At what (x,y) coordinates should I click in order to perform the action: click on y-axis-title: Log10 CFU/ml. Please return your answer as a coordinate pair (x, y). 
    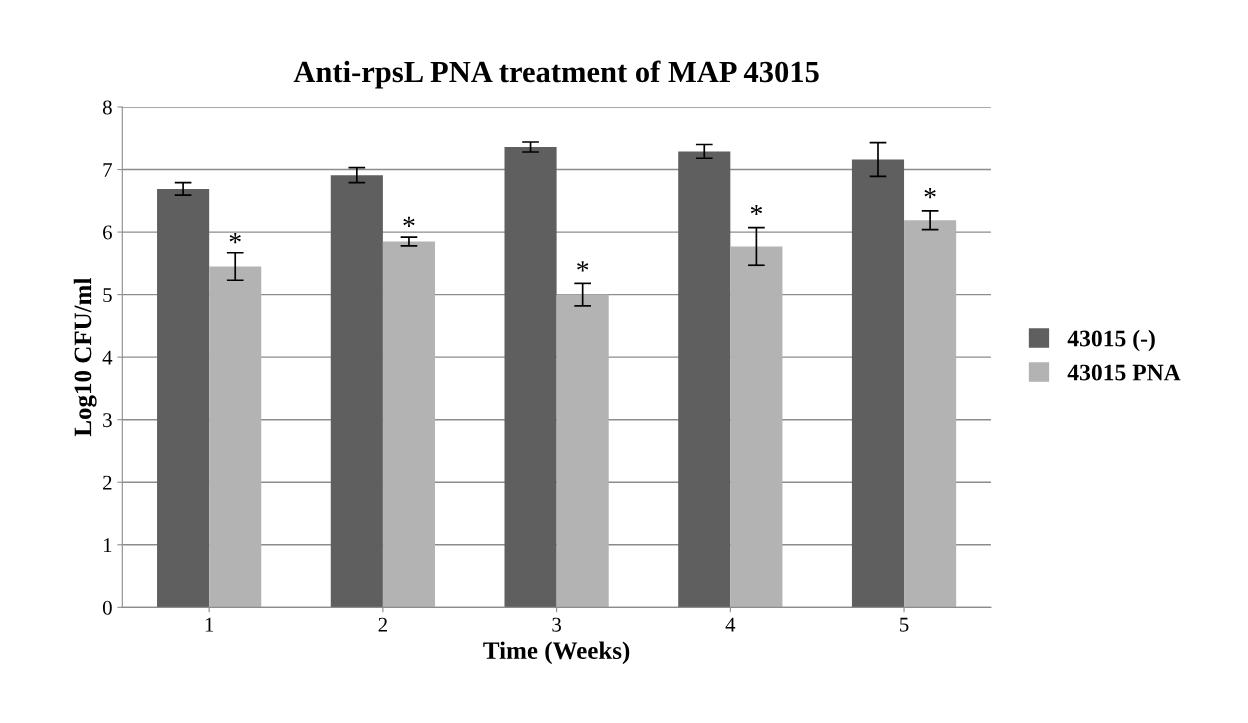
    Looking at the image, I should click on (85, 357).